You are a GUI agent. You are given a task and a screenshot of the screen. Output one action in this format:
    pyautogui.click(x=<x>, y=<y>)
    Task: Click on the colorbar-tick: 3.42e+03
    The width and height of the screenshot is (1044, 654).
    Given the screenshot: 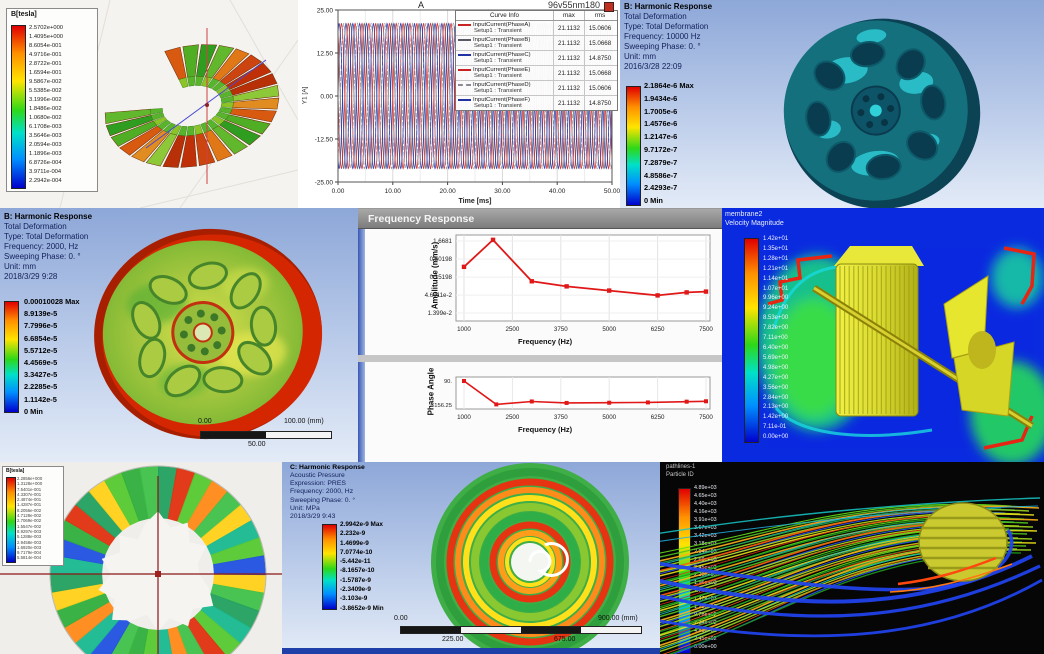 What is the action you would take?
    pyautogui.click(x=705, y=535)
    